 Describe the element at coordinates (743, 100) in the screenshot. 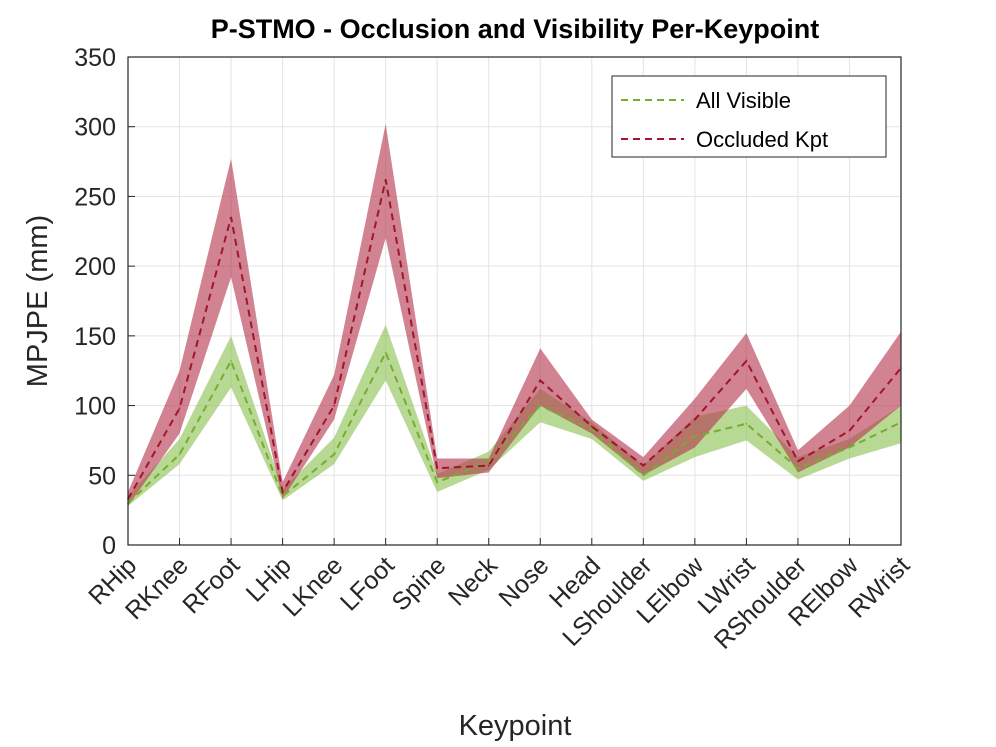

I see `legend-label-all-visible: All Visible` at that location.